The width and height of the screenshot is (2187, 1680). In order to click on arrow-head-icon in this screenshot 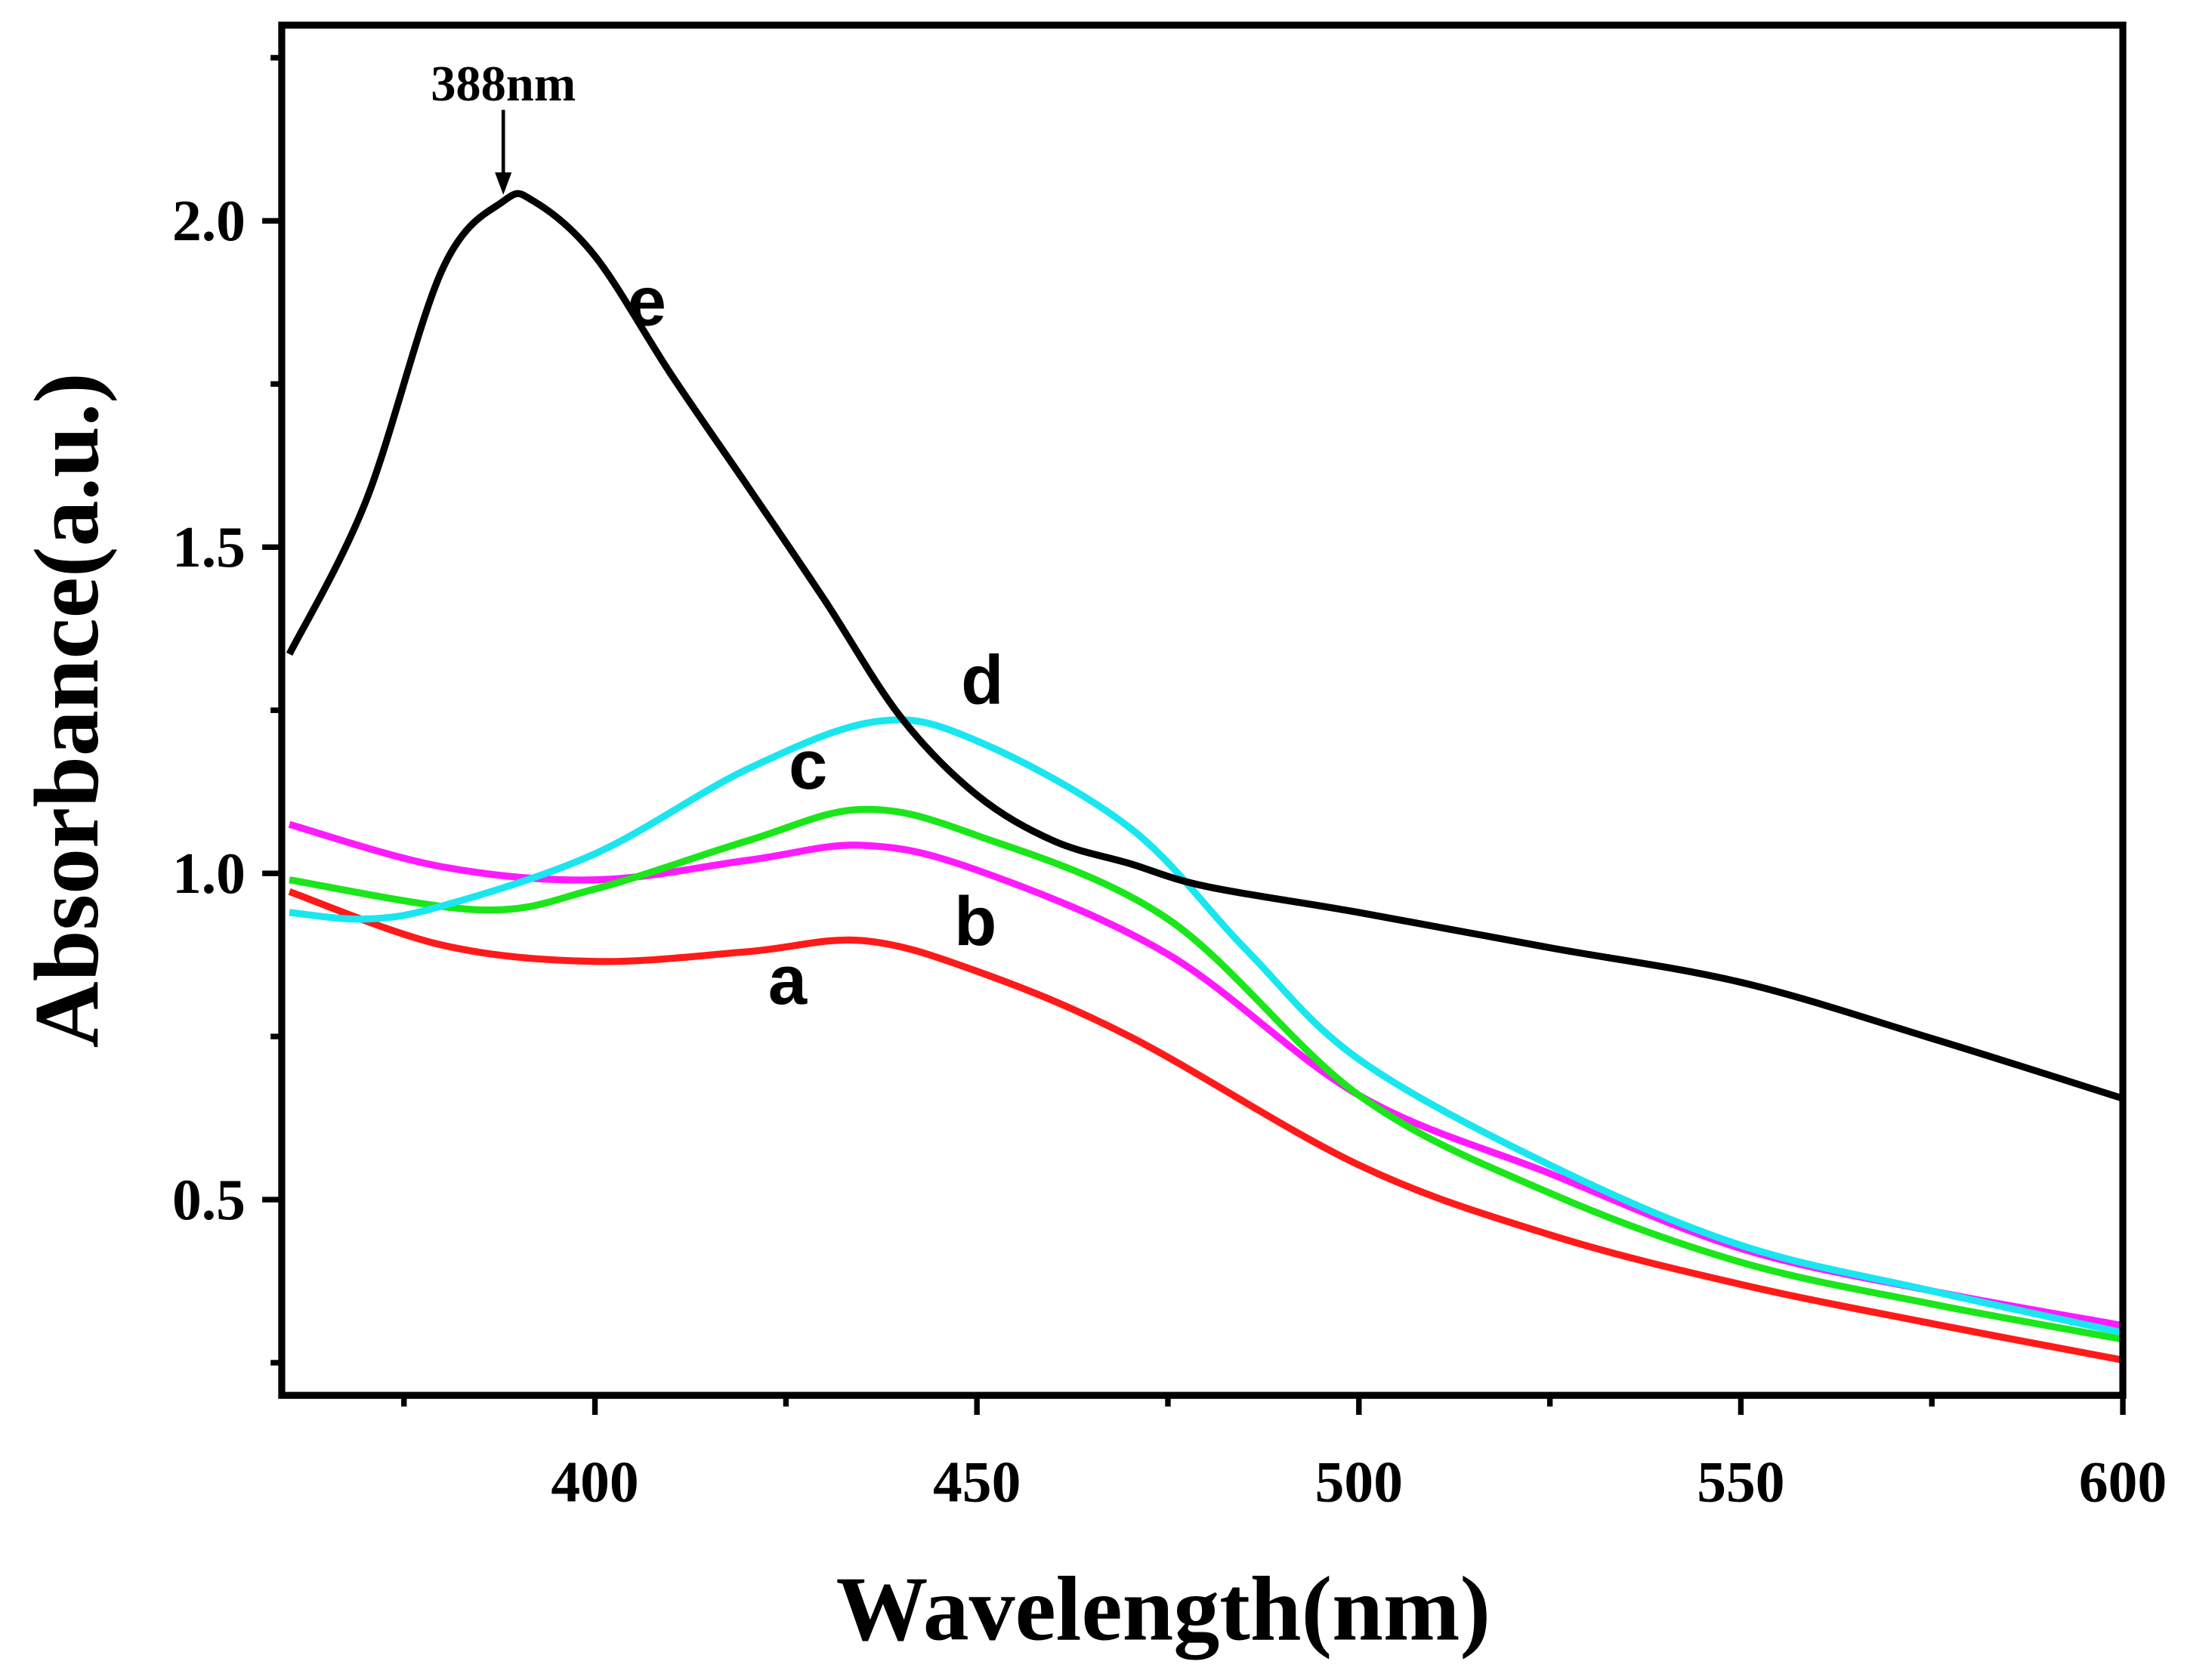, I will do `click(503, 183)`.